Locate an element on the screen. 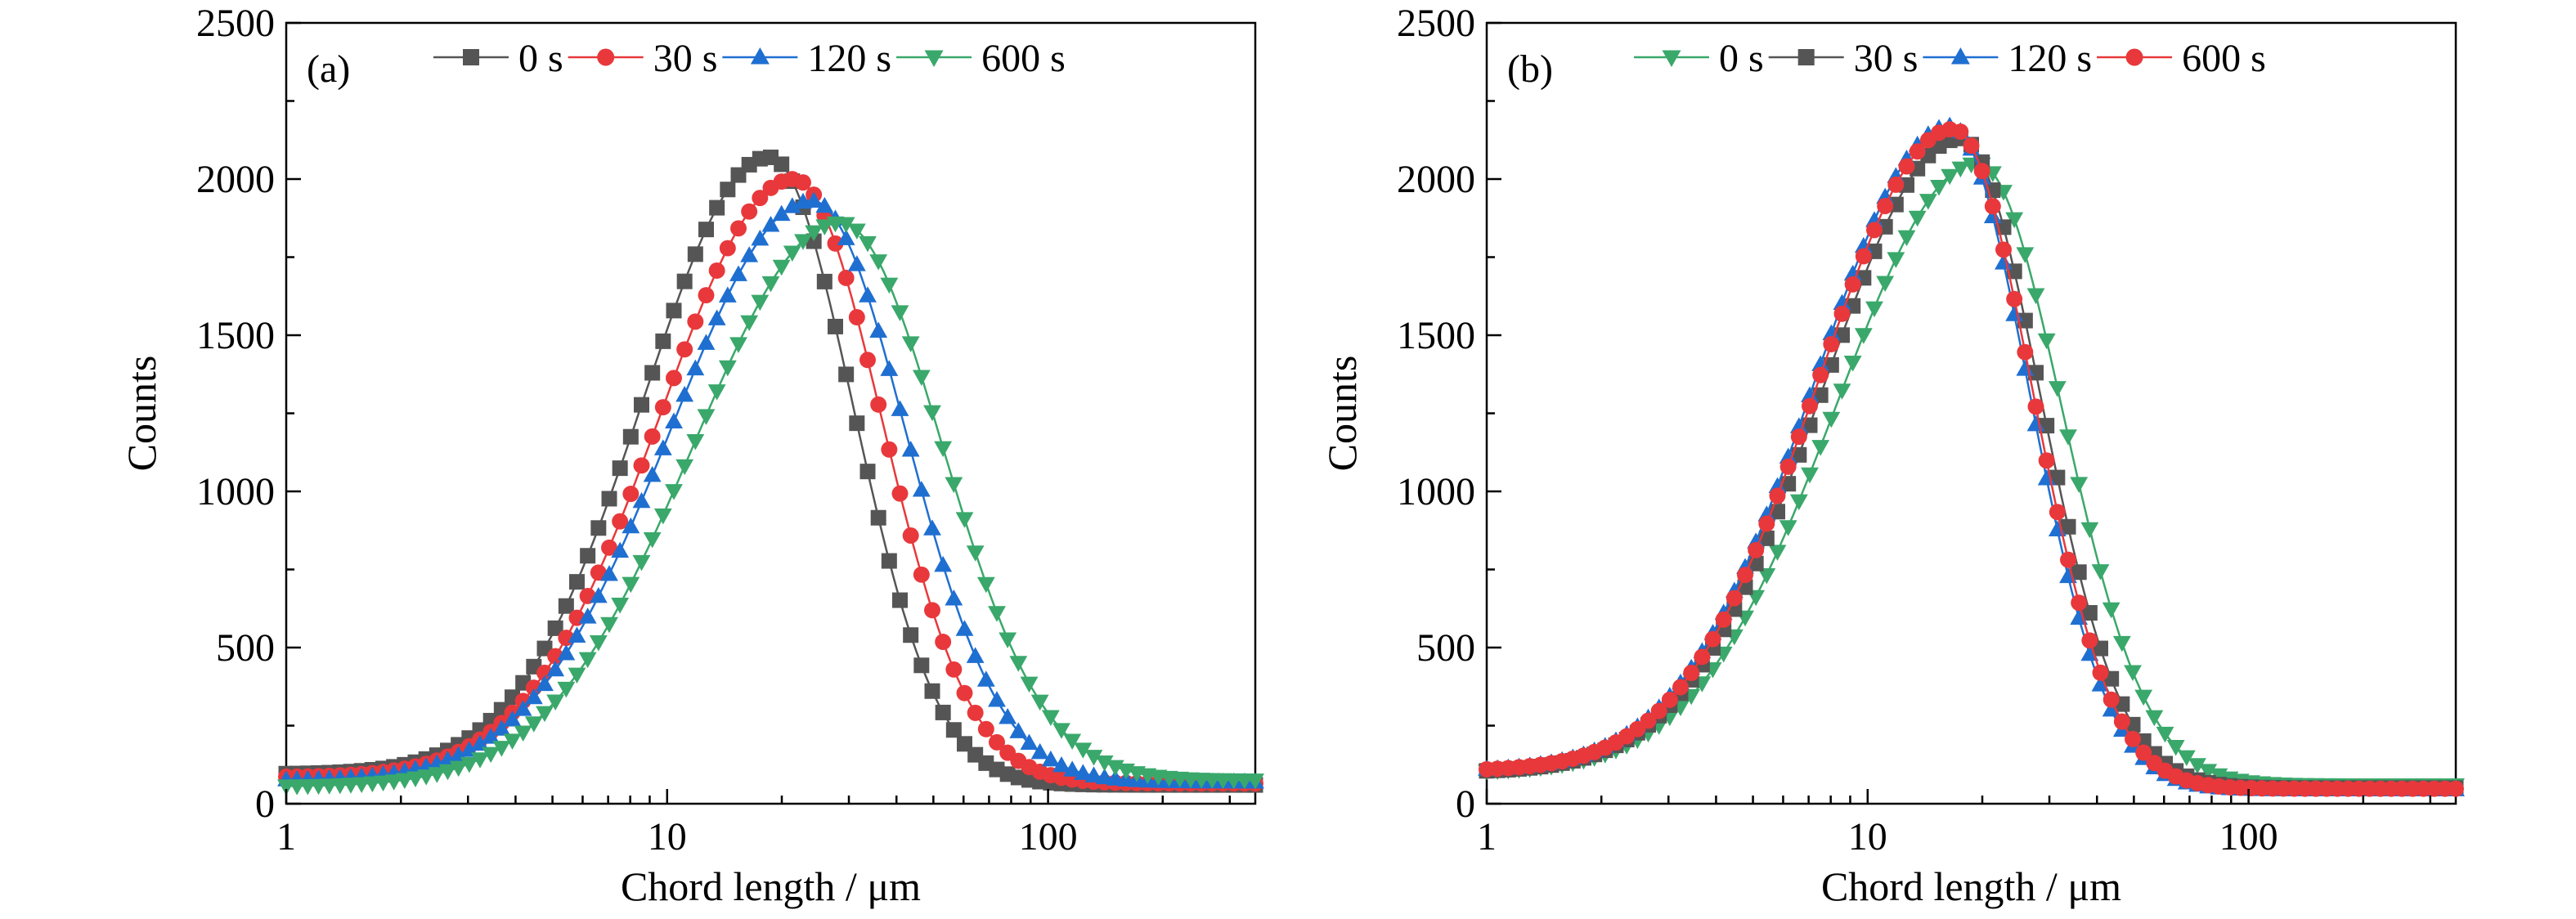 The image size is (2576, 919). legend-label: 0 s is located at coordinates (540, 58).